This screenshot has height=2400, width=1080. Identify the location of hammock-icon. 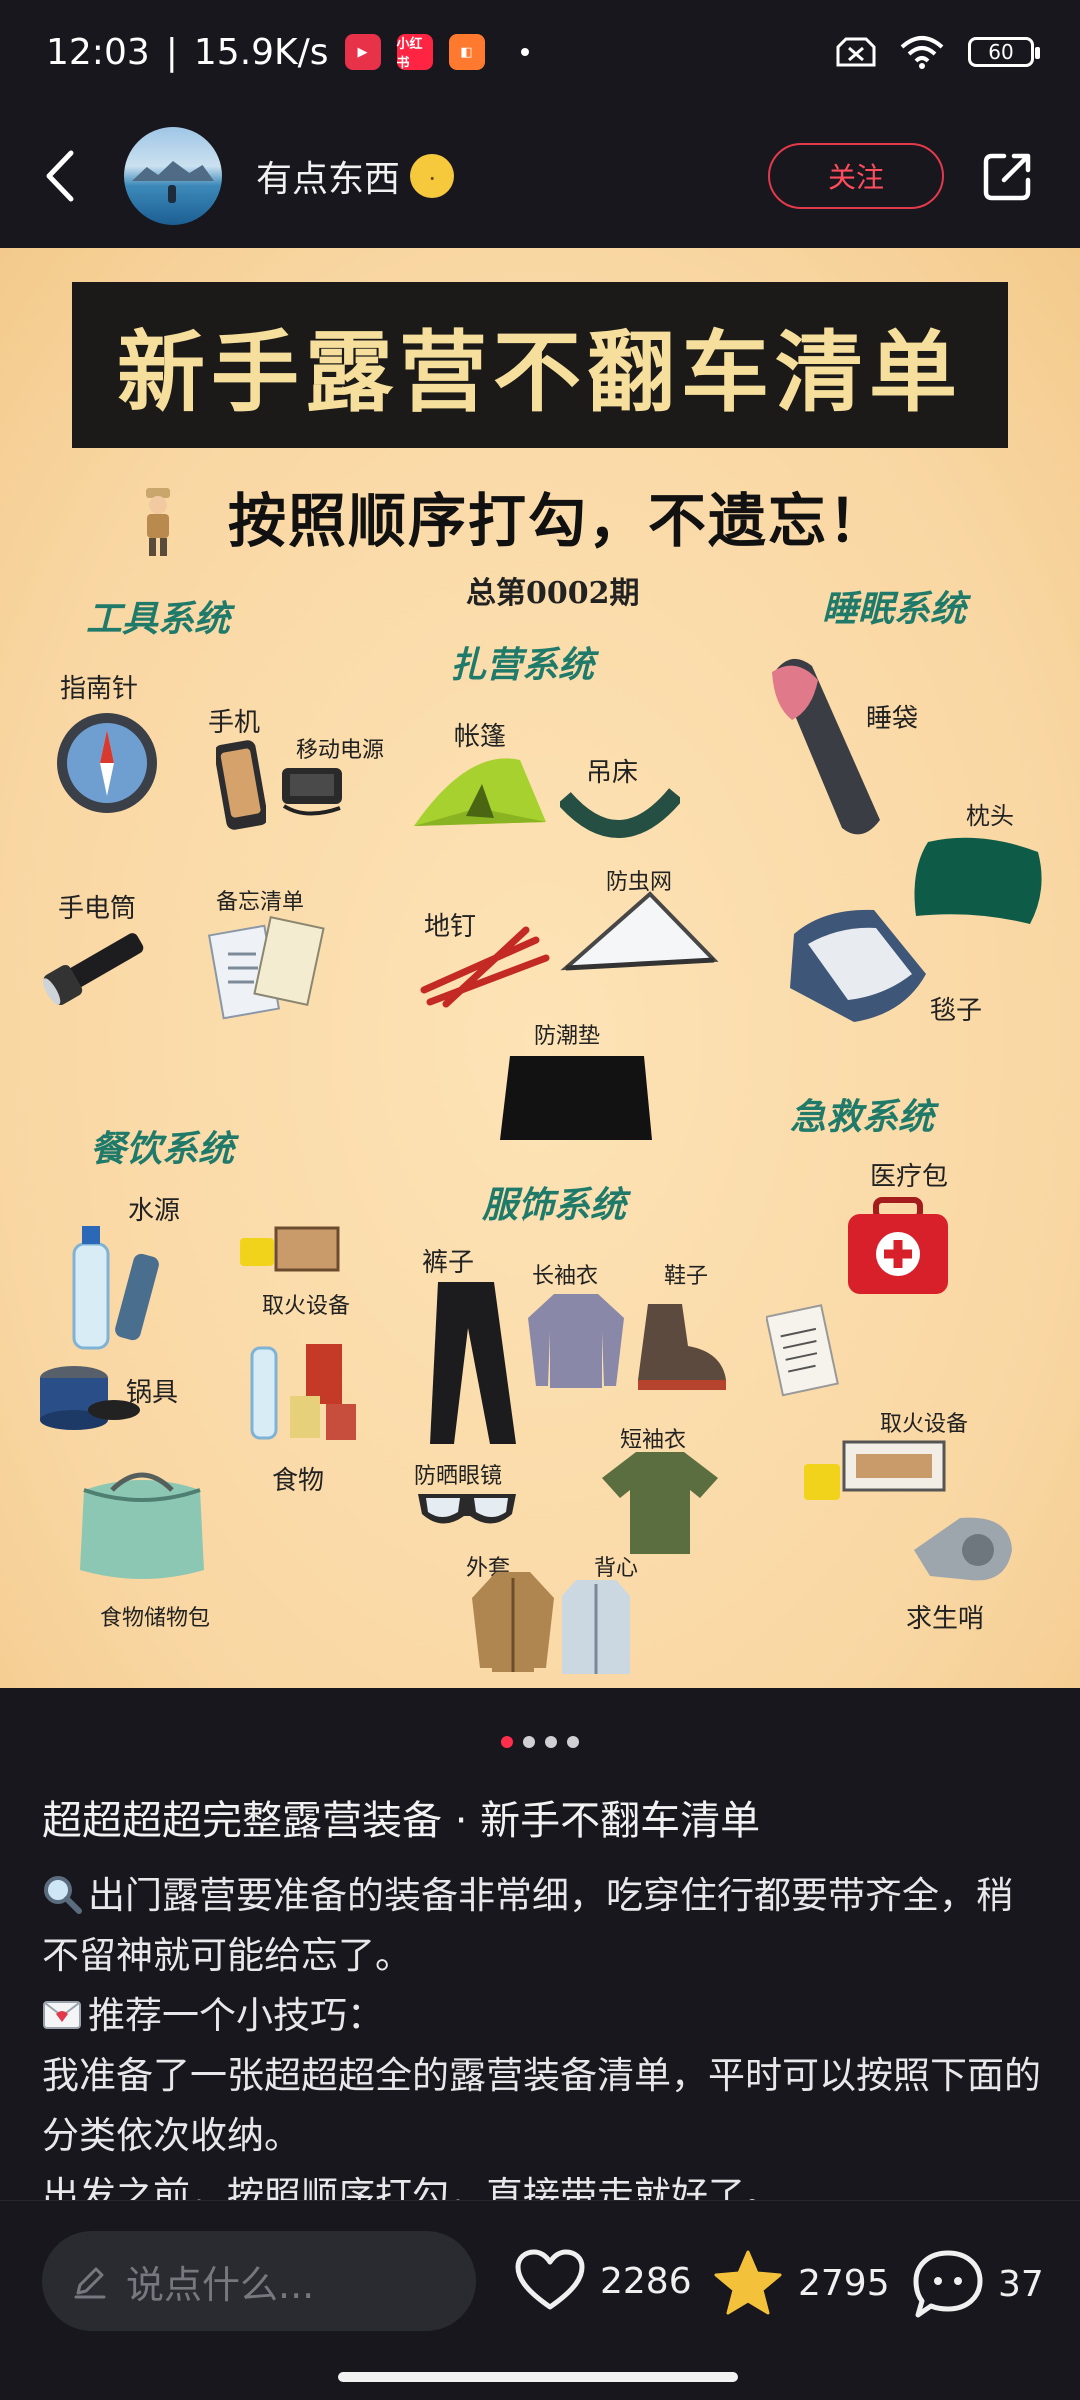
(620, 813).